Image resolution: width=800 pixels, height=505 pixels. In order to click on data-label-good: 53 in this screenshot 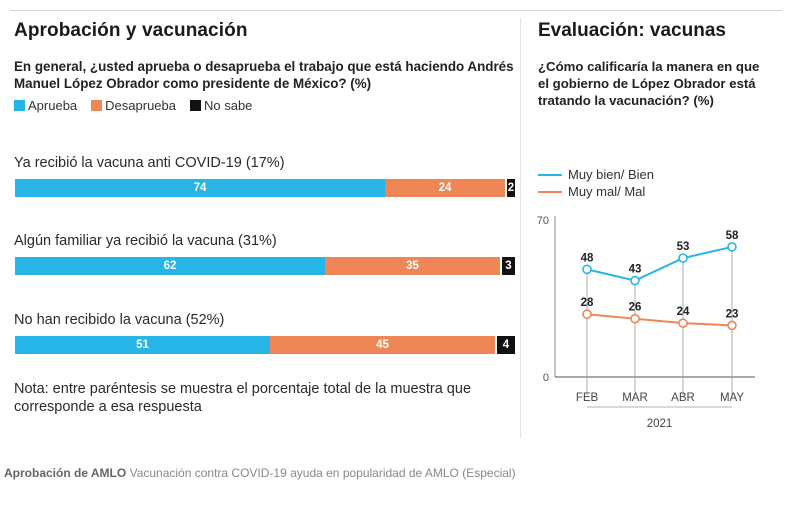, I will do `click(683, 247)`.